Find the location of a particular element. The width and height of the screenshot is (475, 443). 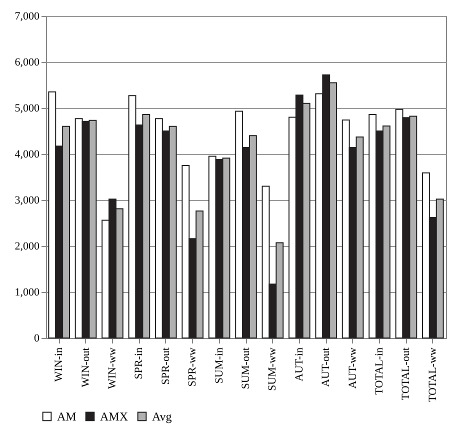

x-tick-label: TOTAL-in is located at coordinates (380, 371).